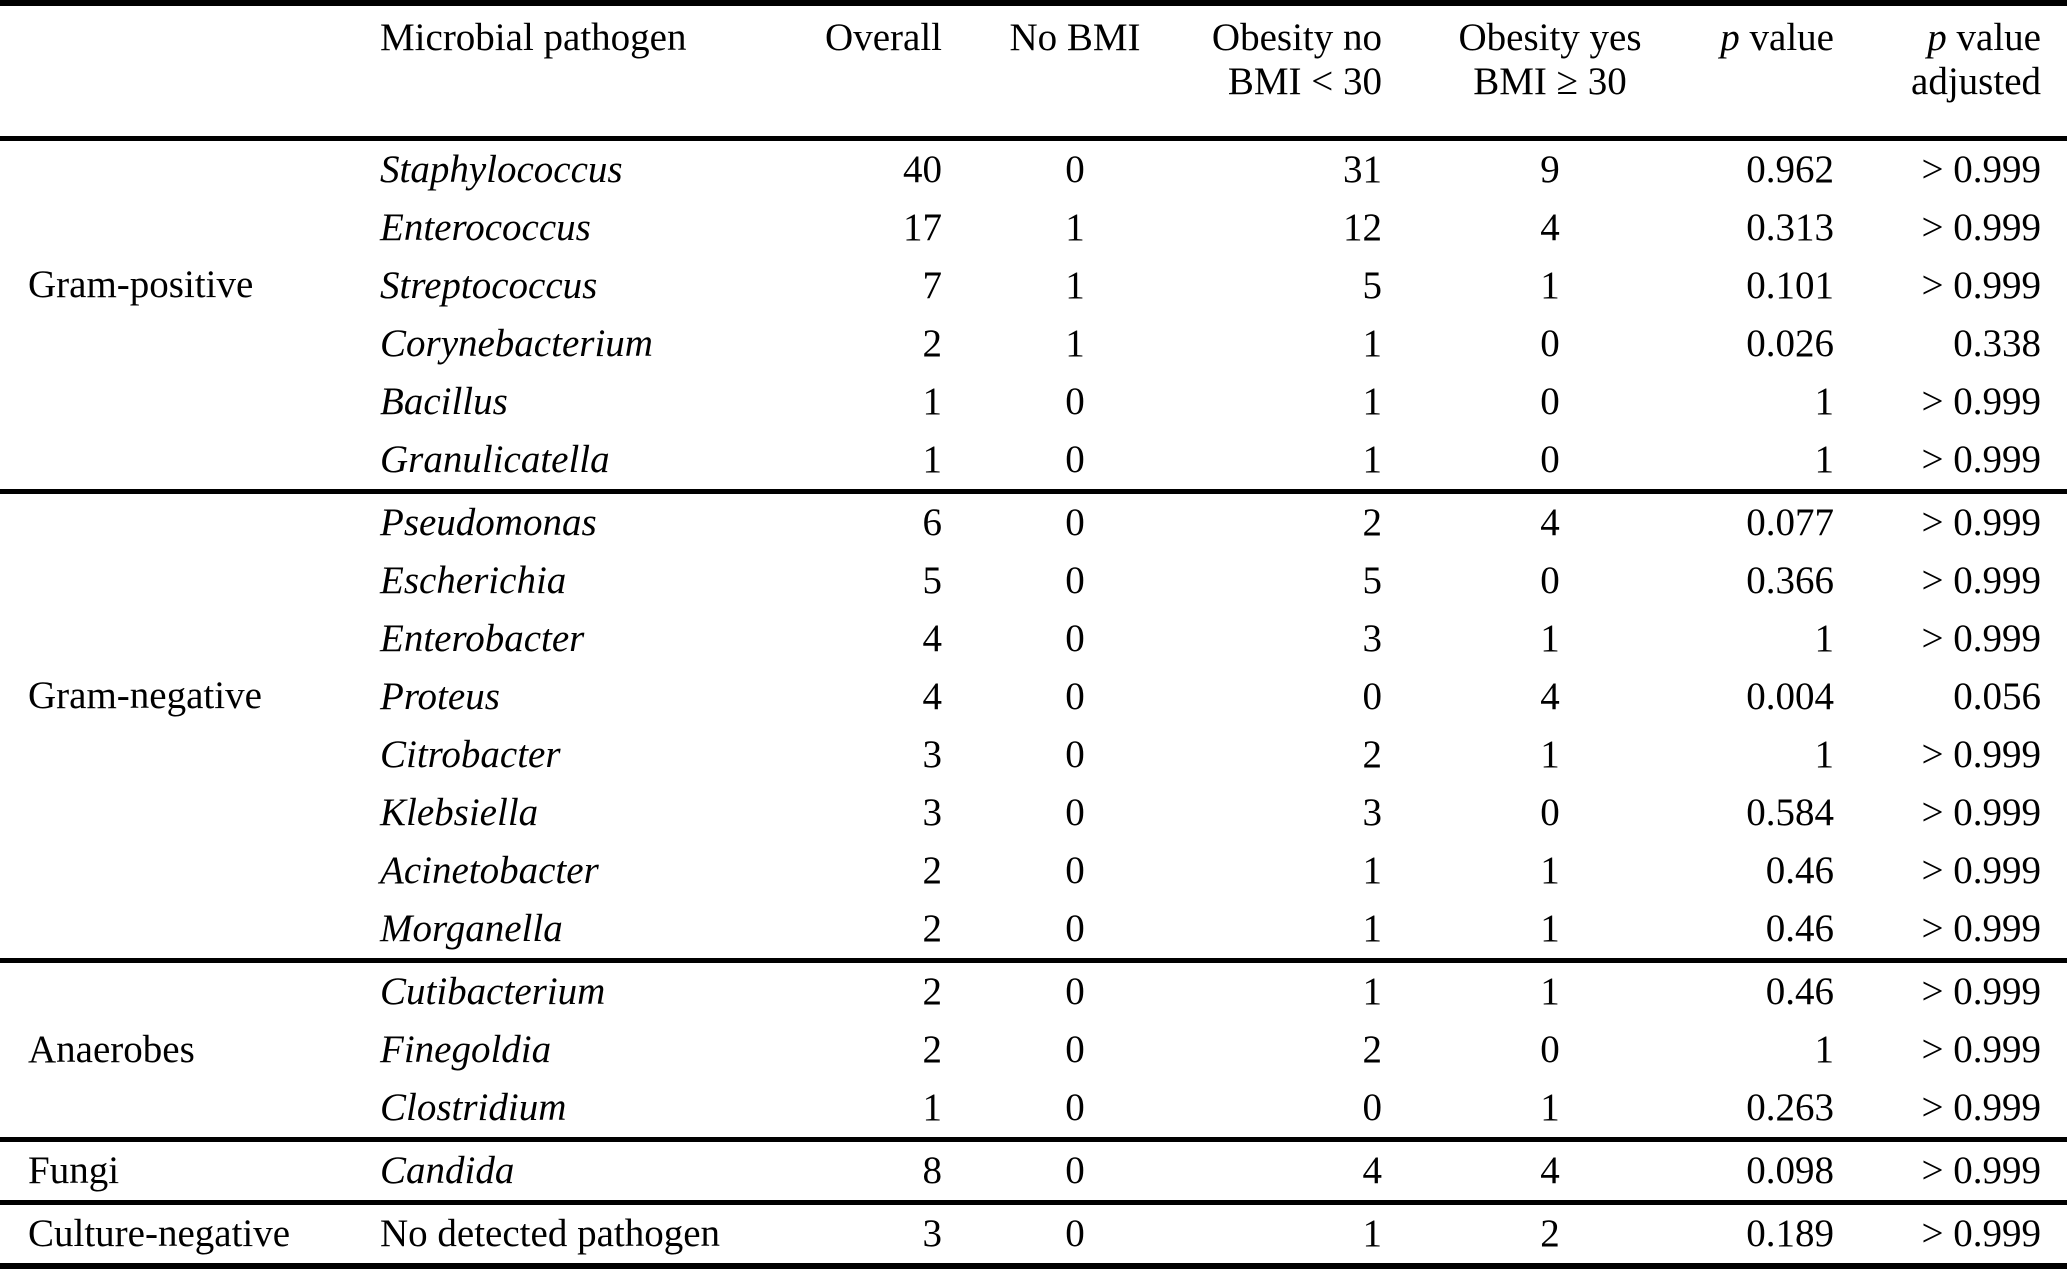  I want to click on overall-cell: 40, so click(922, 169).